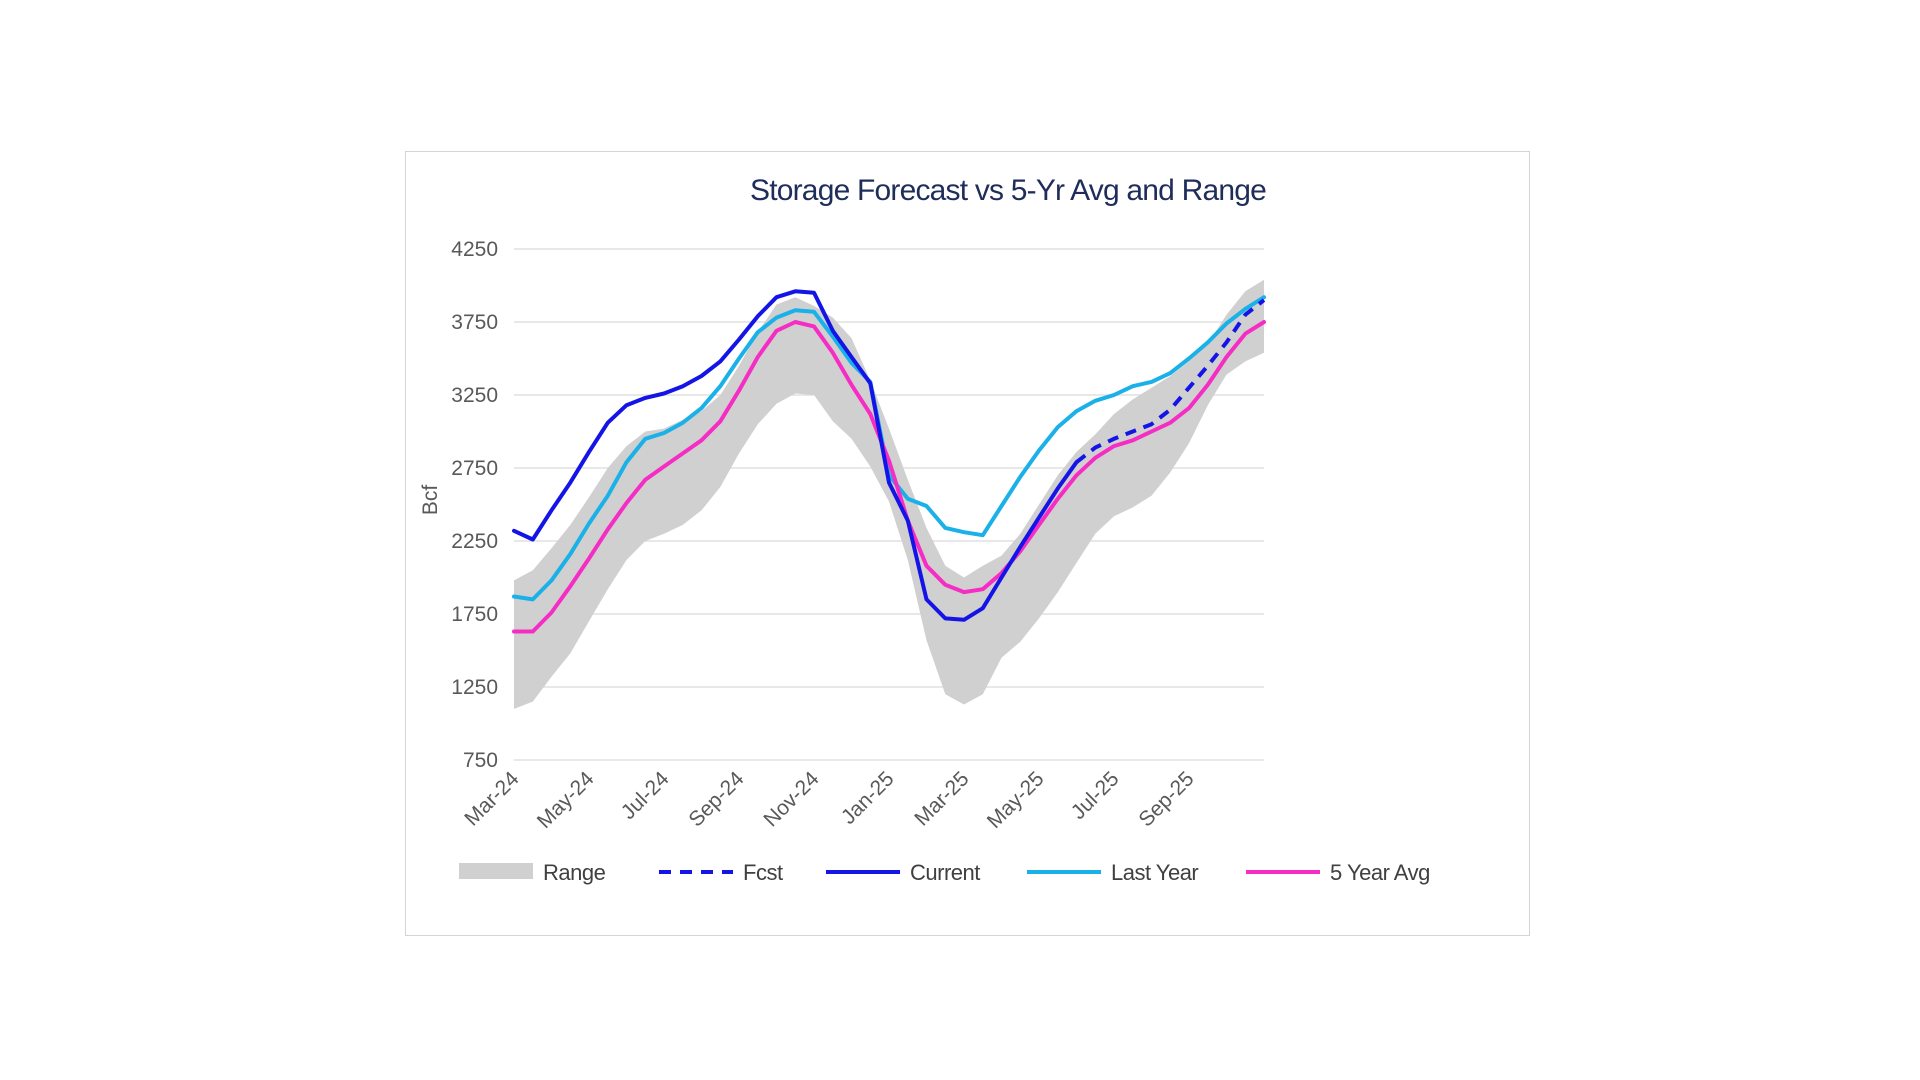 The height and width of the screenshot is (1080, 1920). Describe the element at coordinates (474, 322) in the screenshot. I see `y-tick-label: 3750` at that location.